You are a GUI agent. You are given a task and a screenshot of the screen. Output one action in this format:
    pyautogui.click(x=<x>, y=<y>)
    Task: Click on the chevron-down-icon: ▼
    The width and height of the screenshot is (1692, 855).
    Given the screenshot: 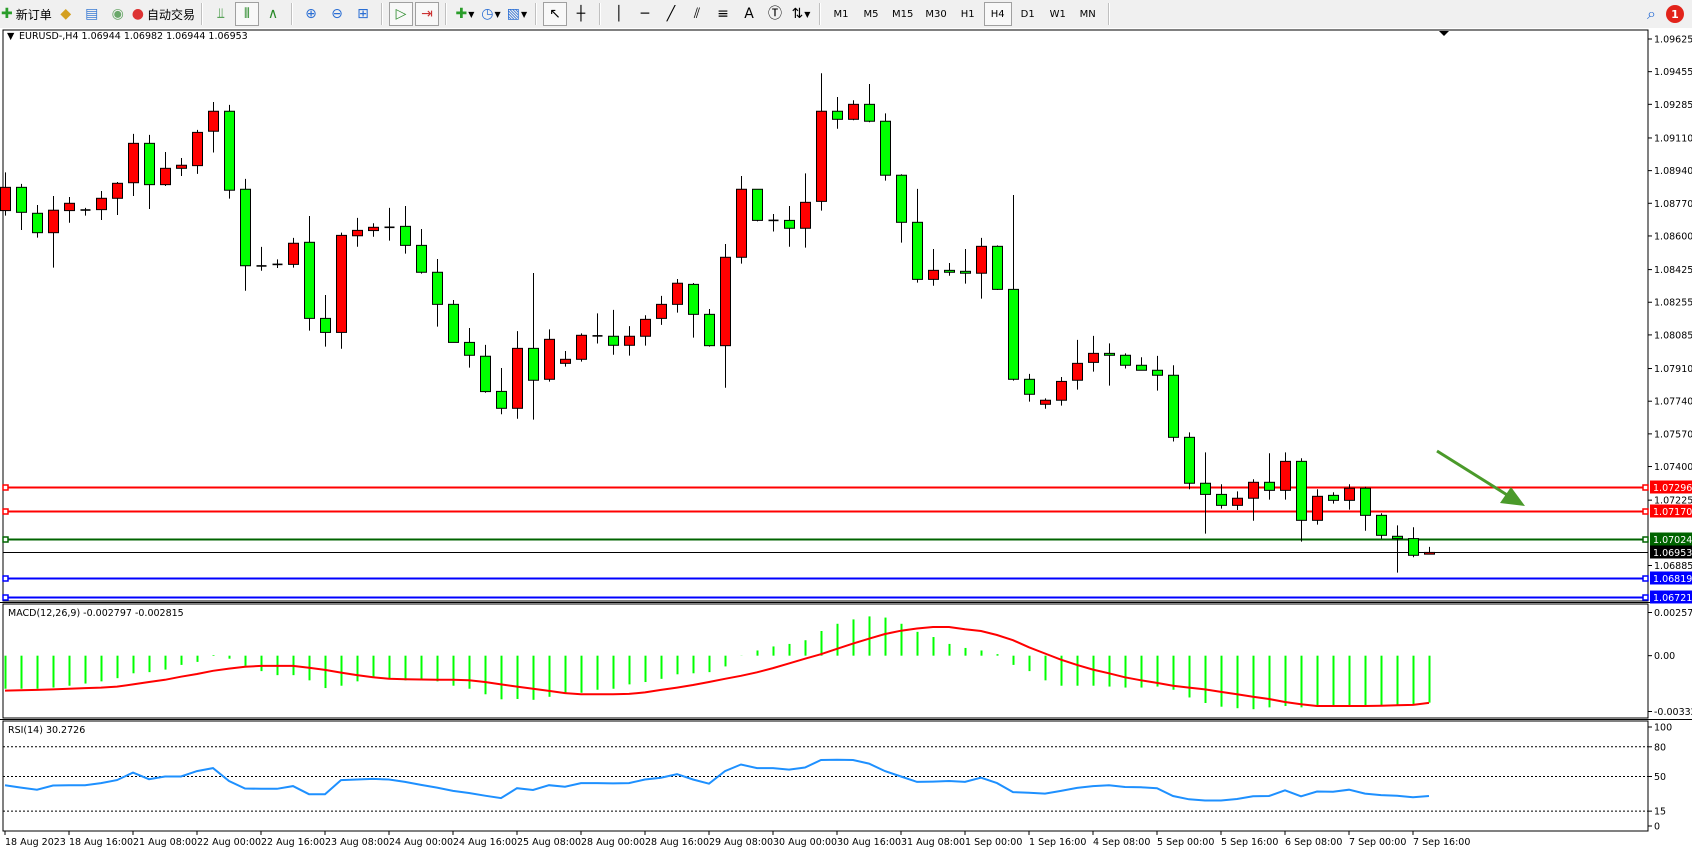 What is the action you would take?
    pyautogui.click(x=471, y=14)
    